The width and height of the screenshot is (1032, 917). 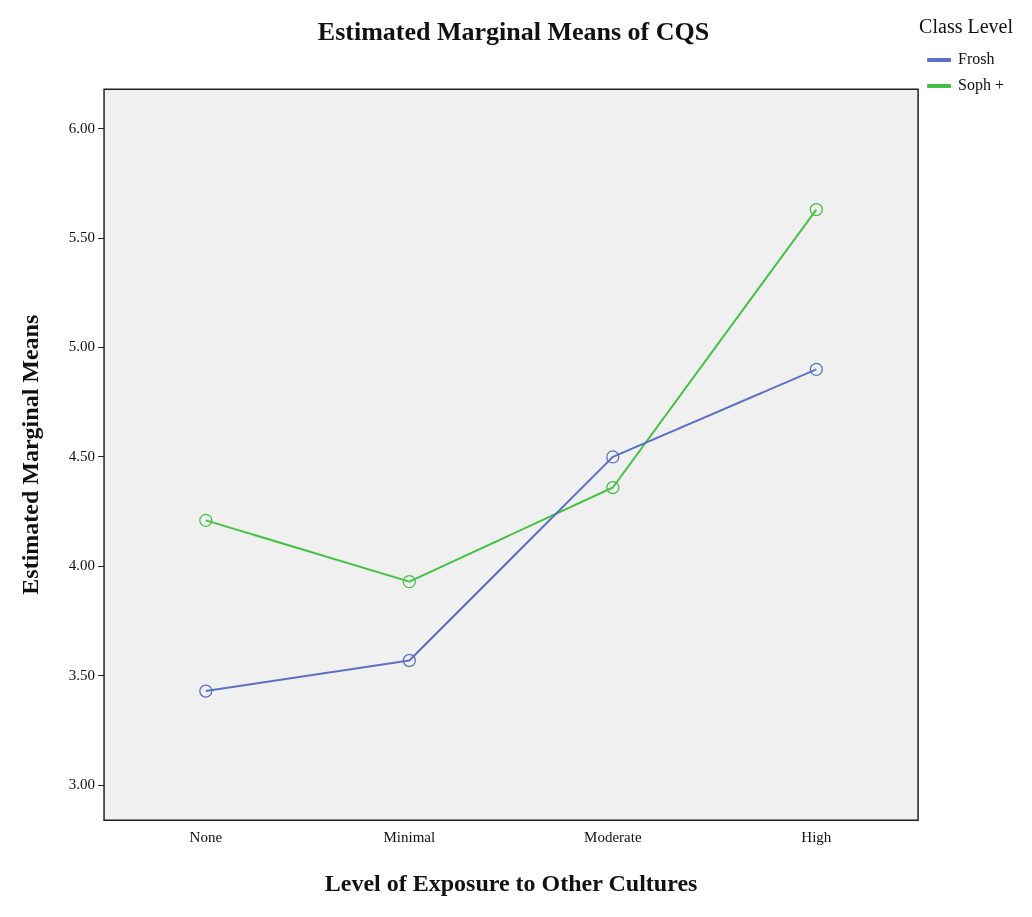 What do you see at coordinates (29, 454) in the screenshot?
I see `y-axis-title: Estimated Marginal Means` at bounding box center [29, 454].